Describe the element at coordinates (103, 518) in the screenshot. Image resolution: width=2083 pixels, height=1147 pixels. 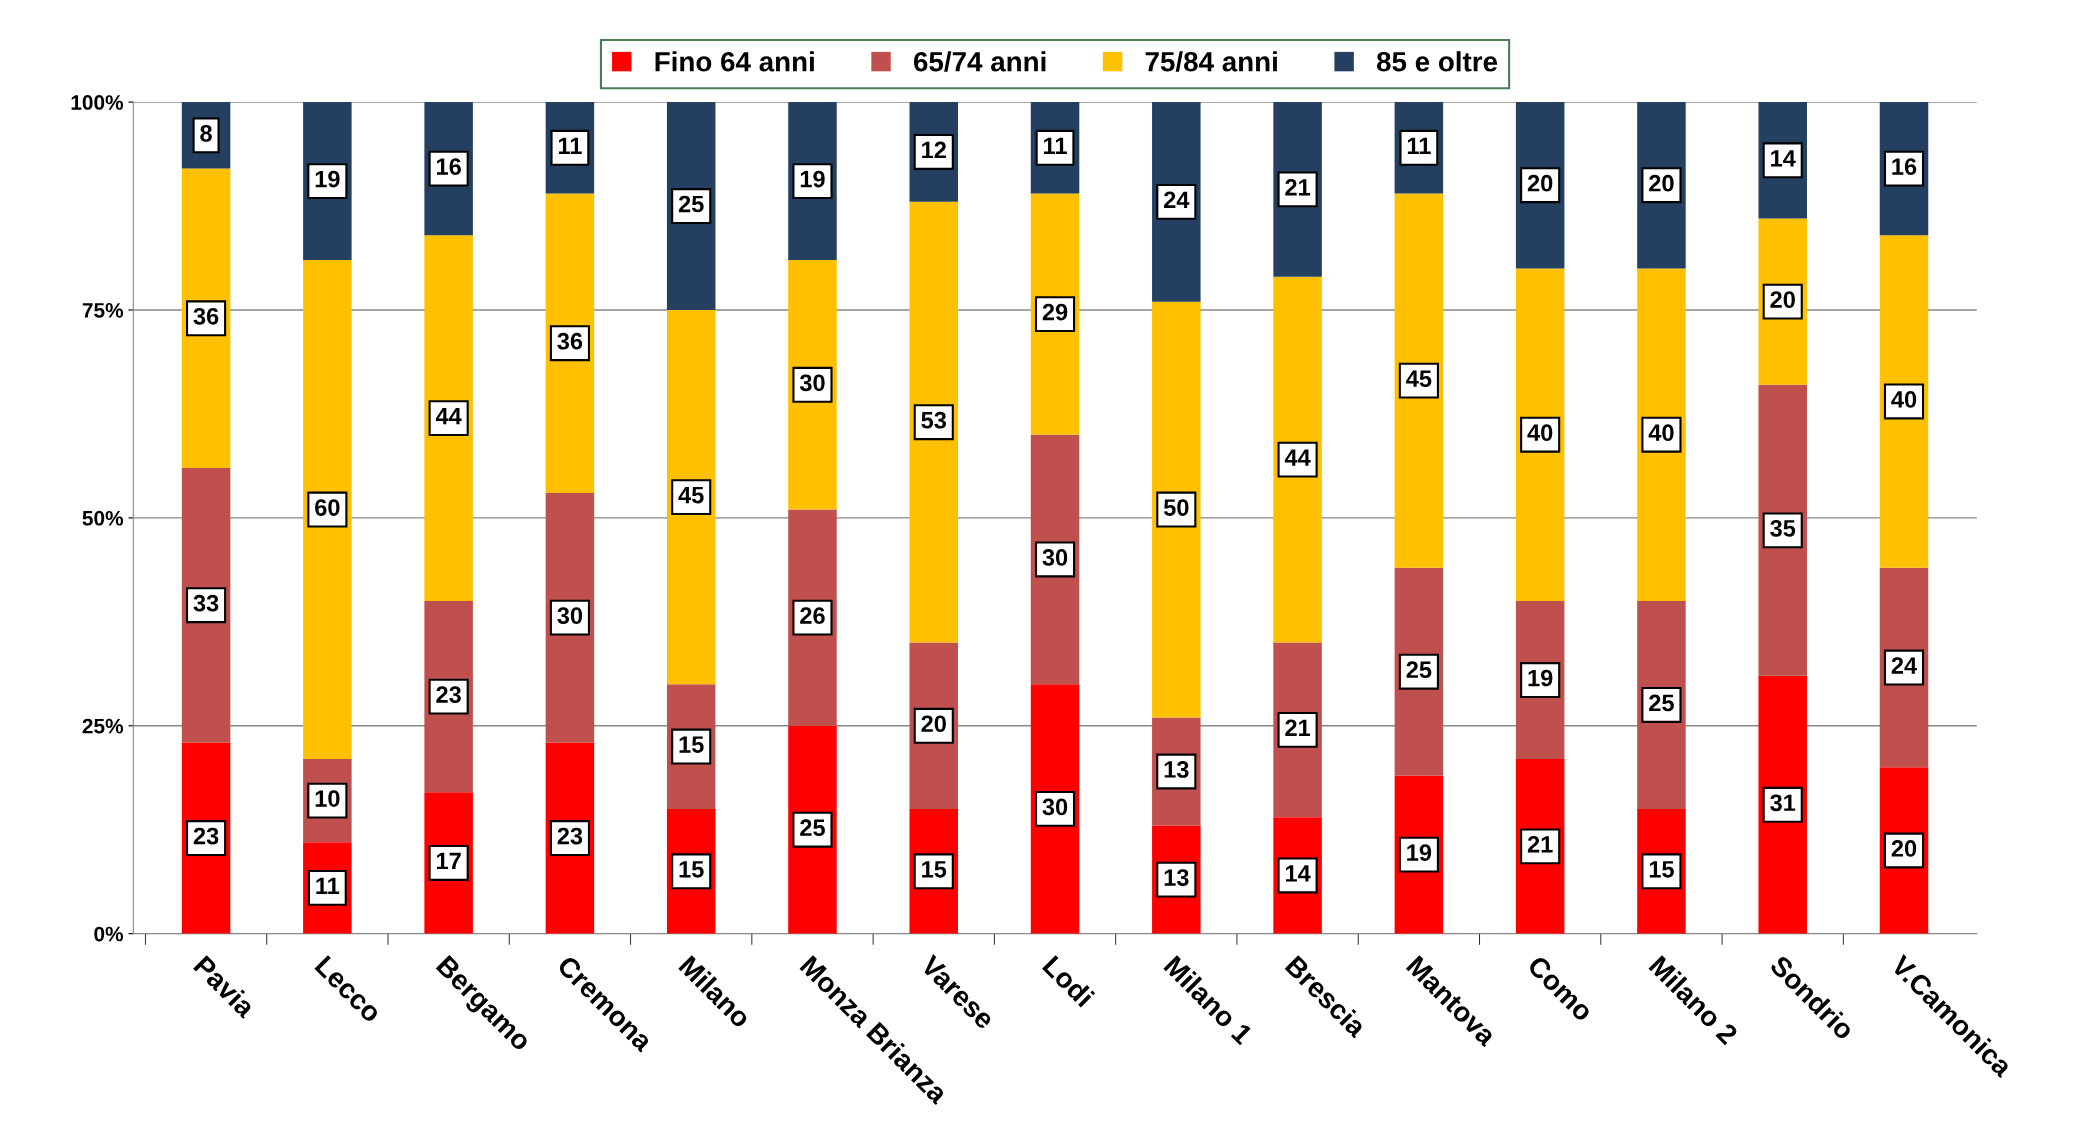
I see `y-tick-label: 50%` at that location.